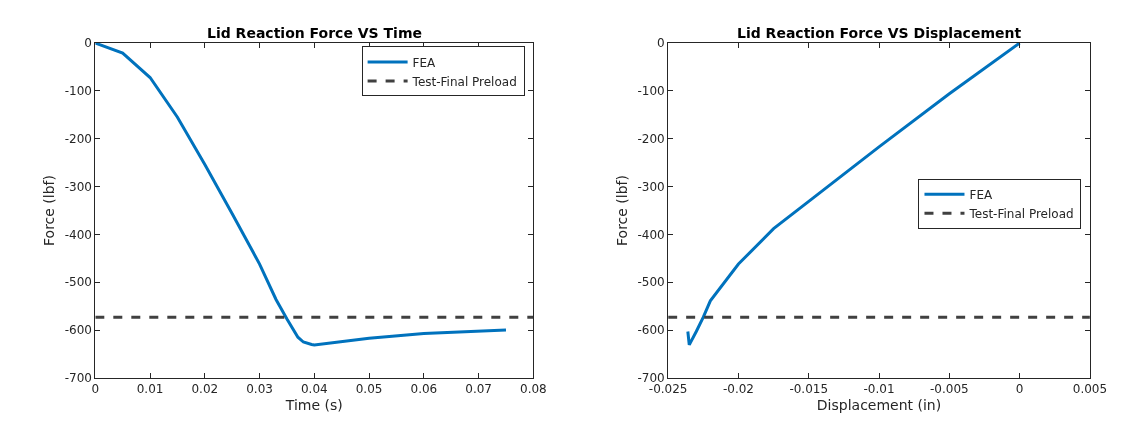 The height and width of the screenshot is (435, 1143). I want to click on x-tick-label: 0.03, so click(259, 389).